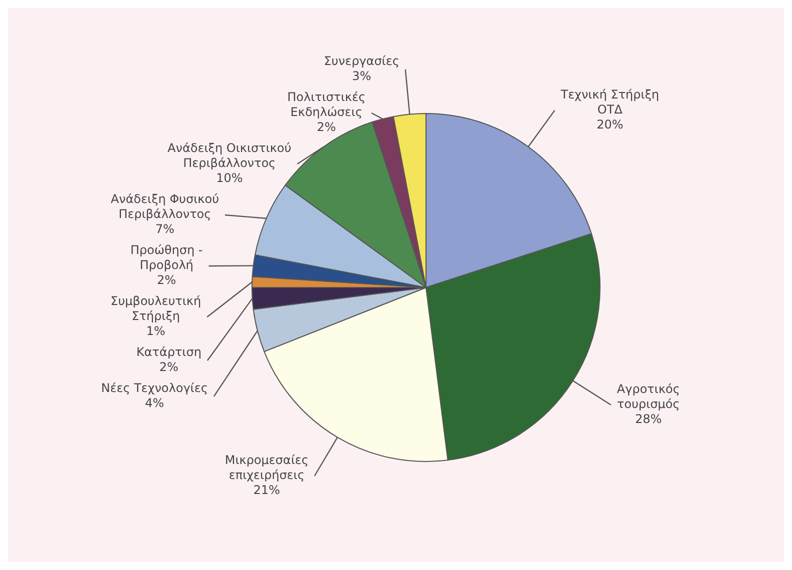 The image size is (792, 570). What do you see at coordinates (156, 309) in the screenshot?
I see `slice-label: Συμβουλευτική Στήριξη` at bounding box center [156, 309].